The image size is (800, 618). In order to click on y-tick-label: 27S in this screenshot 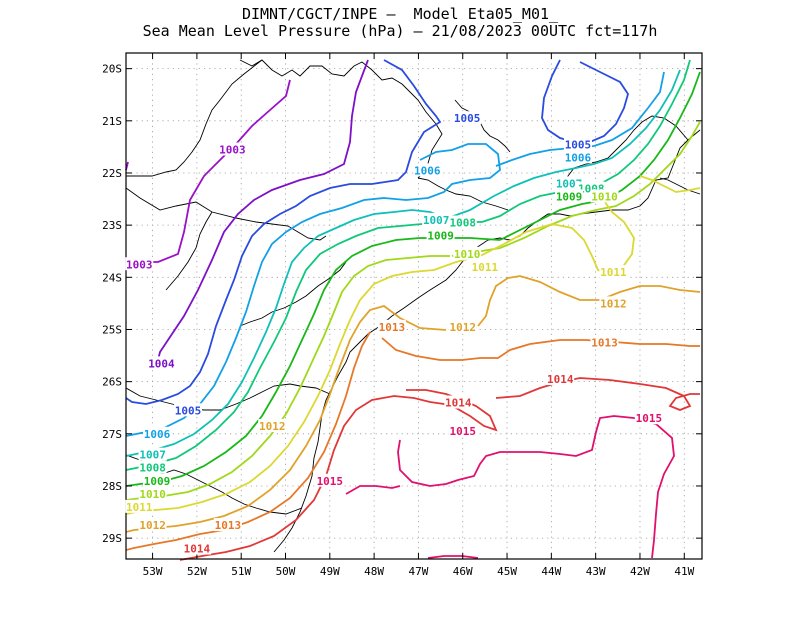, I will do `click(112, 434)`.